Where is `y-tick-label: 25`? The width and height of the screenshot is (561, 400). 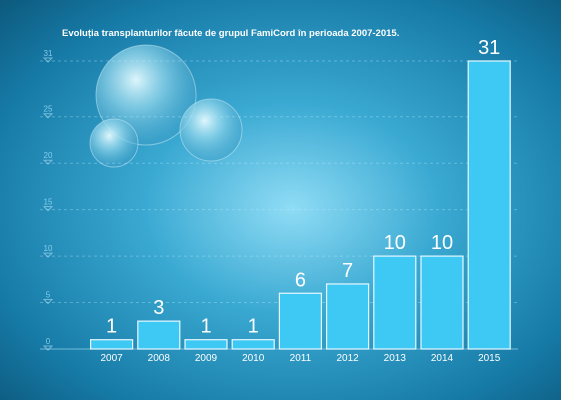
y-tick-label: 25 is located at coordinates (48, 109).